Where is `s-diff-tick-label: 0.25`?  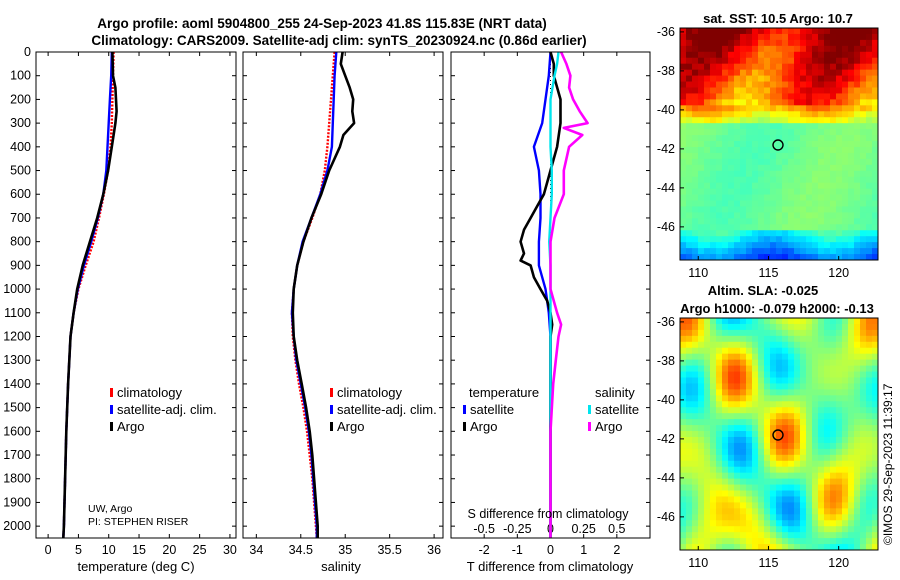
s-diff-tick-label: 0.25 is located at coordinates (583, 529).